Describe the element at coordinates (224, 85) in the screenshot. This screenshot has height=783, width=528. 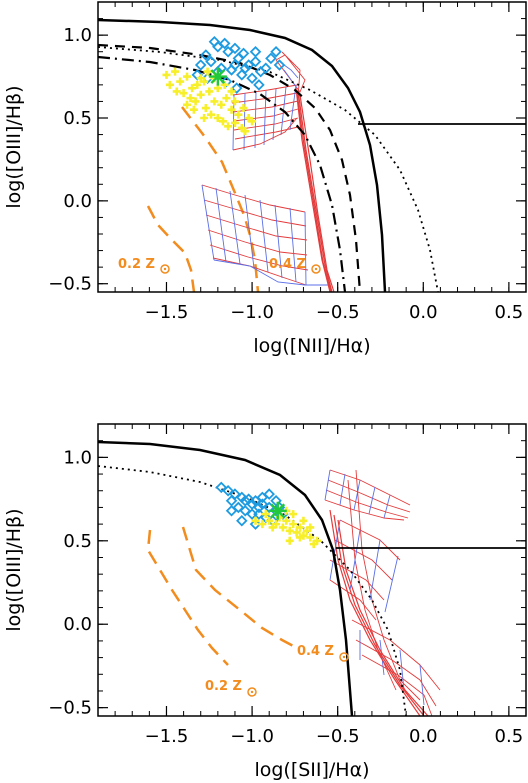
I see `scatter-points-top` at that location.